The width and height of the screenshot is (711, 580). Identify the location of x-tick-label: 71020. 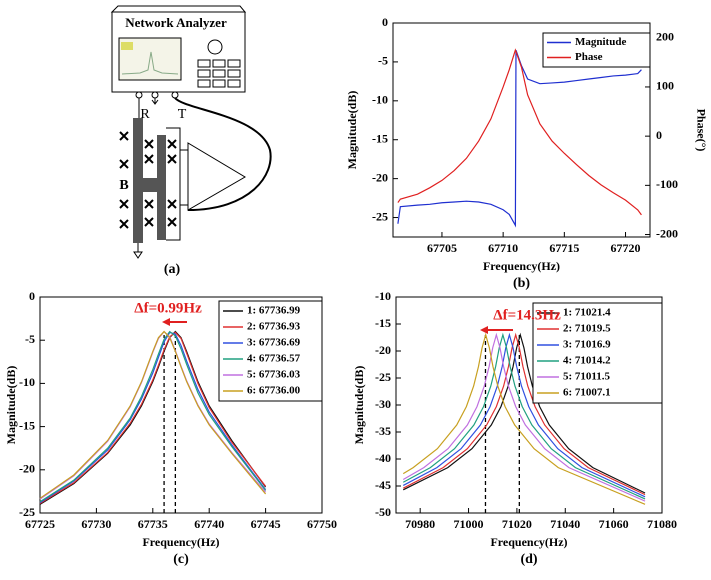
(517, 524).